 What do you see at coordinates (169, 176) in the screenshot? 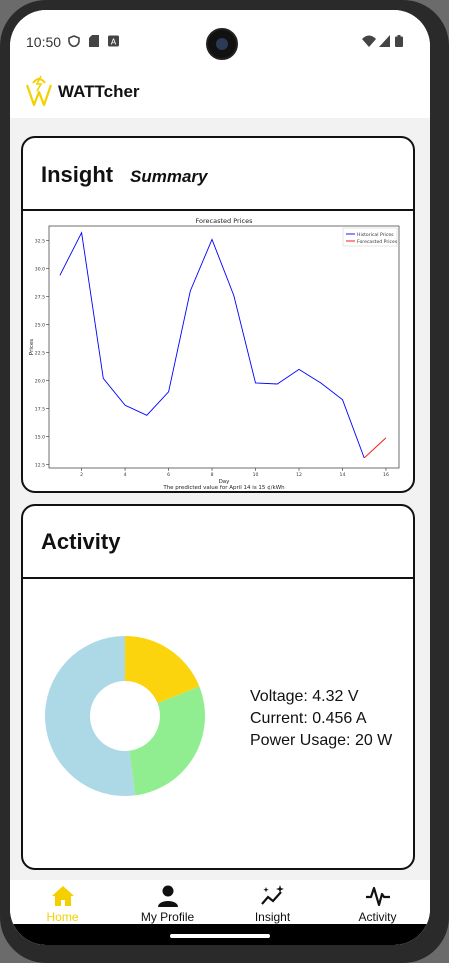
I see `insight-subtitle: Summary` at bounding box center [169, 176].